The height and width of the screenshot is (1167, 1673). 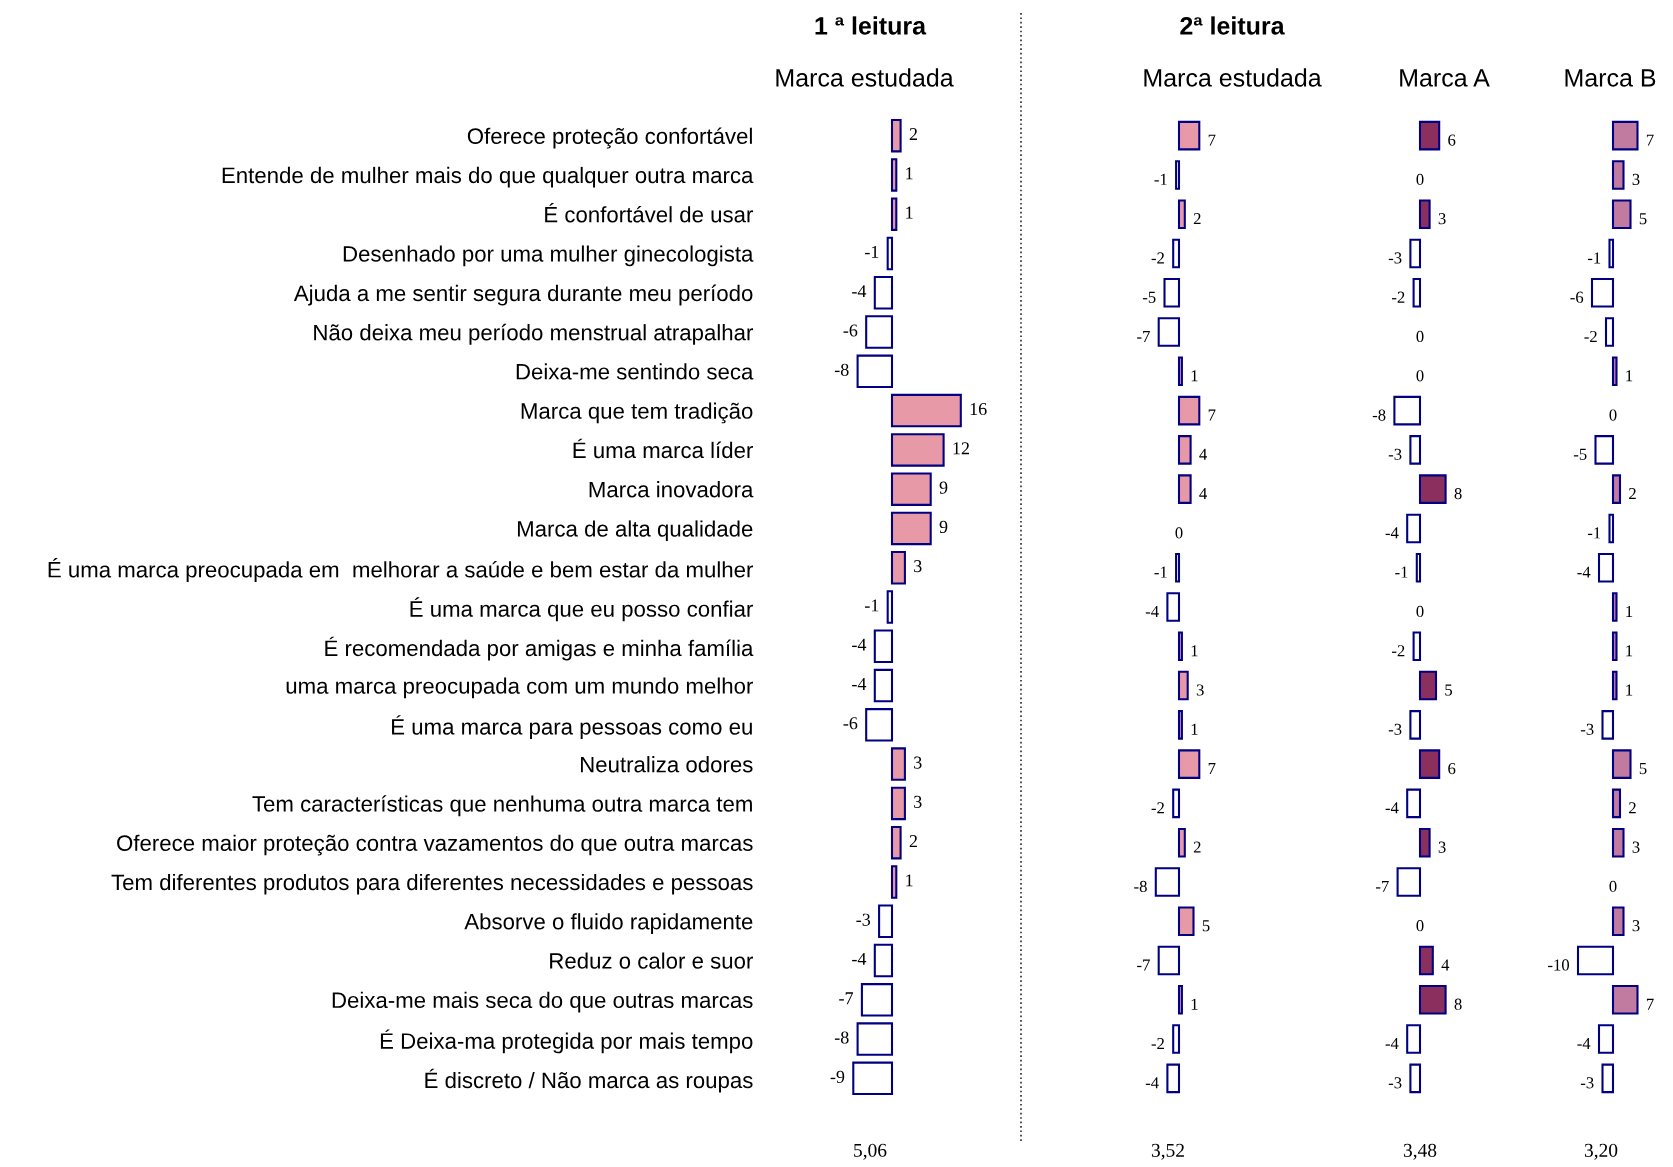 What do you see at coordinates (870, 1151) in the screenshot?
I see `text: 5,06` at bounding box center [870, 1151].